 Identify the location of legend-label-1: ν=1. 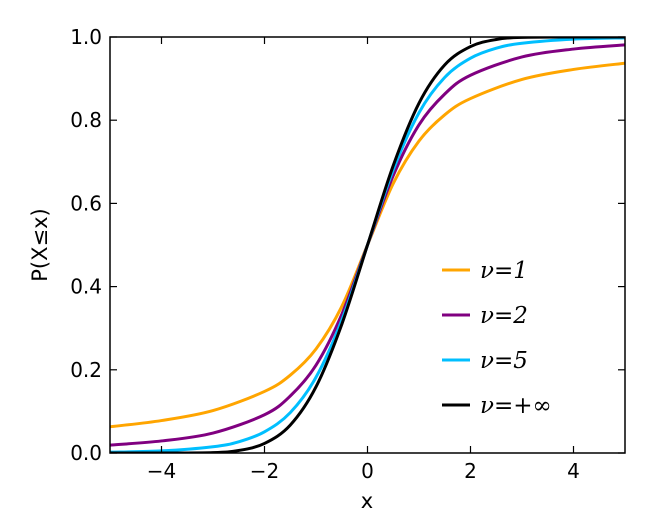
(504, 271).